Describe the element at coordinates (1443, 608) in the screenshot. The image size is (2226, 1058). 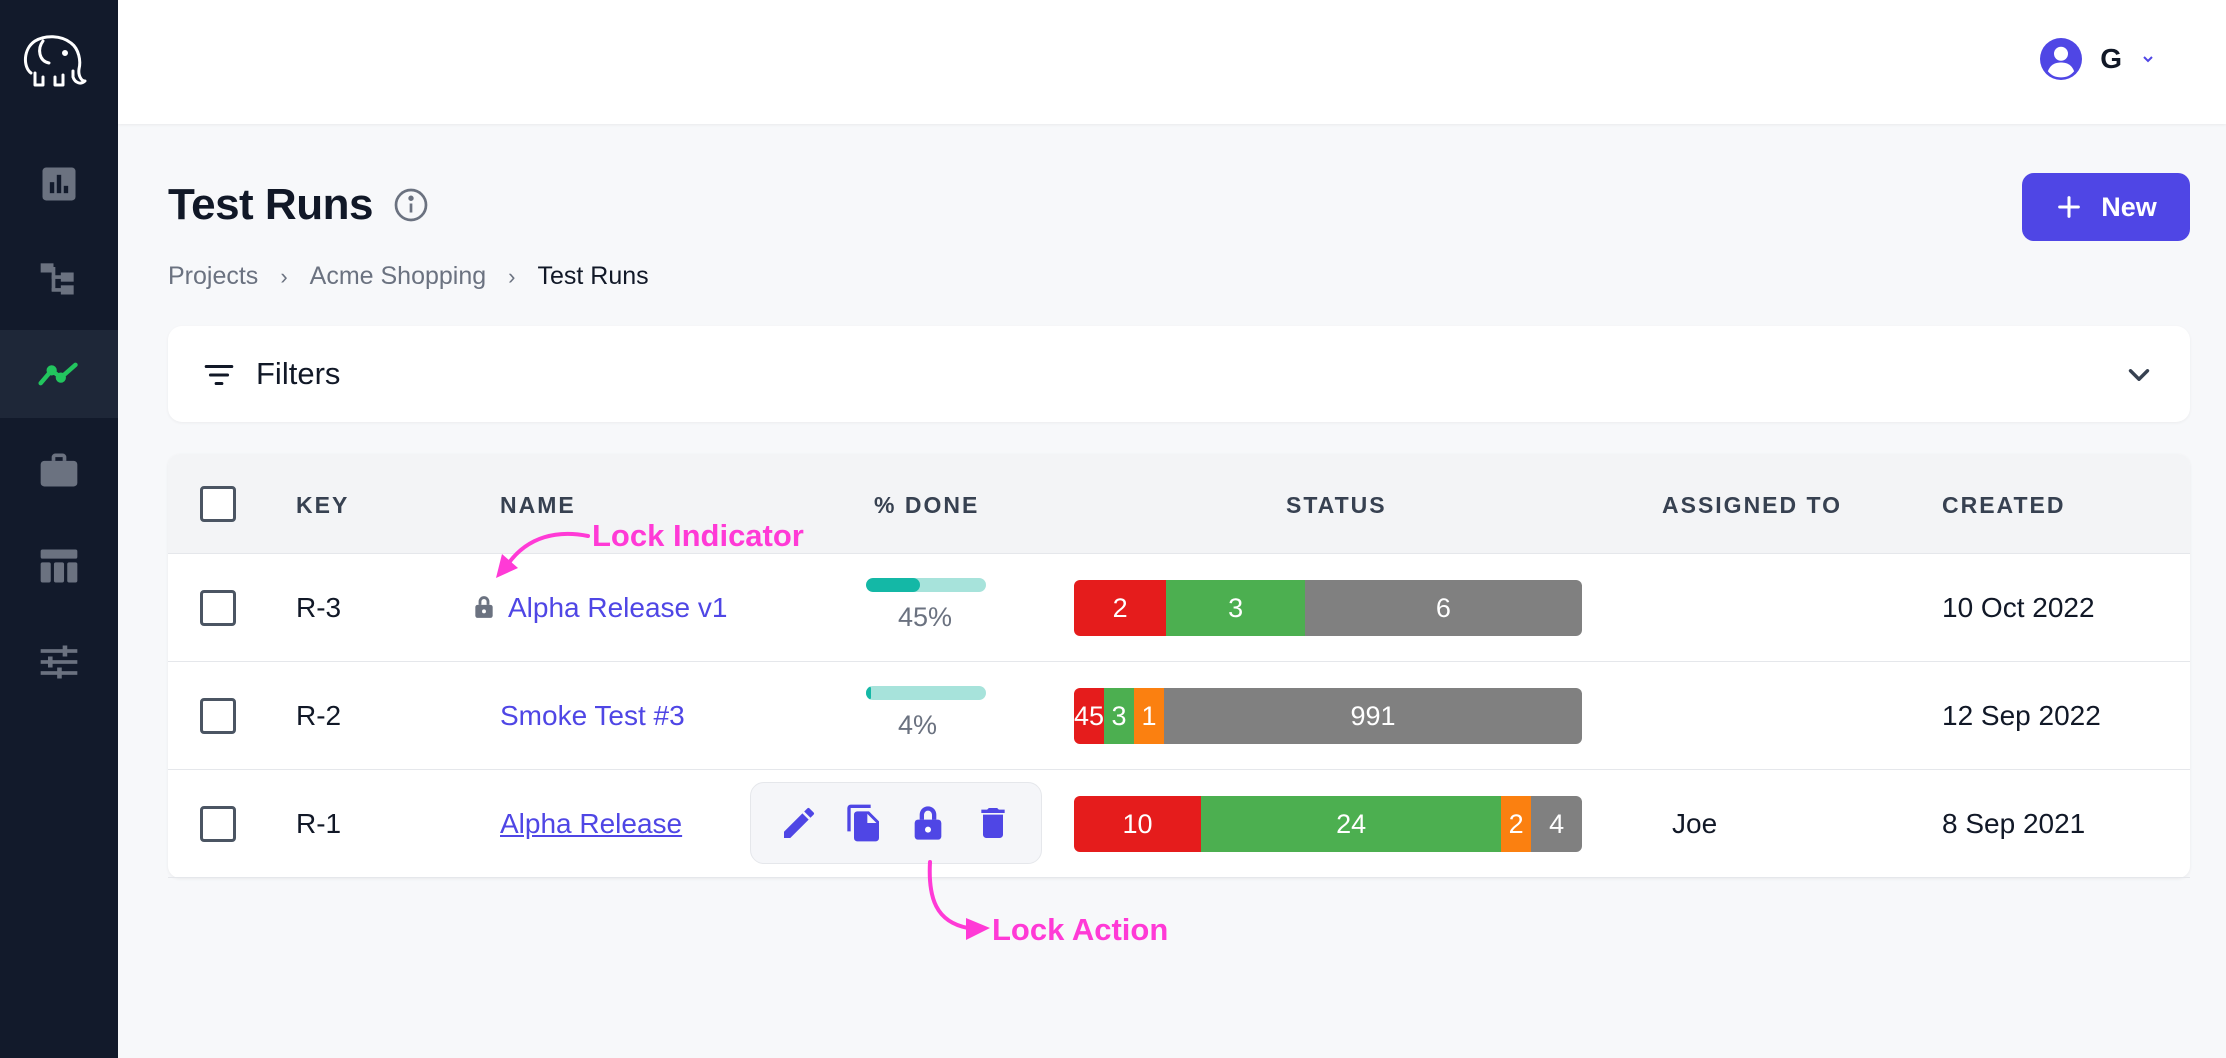
I see `status-segment-gray: 6` at that location.